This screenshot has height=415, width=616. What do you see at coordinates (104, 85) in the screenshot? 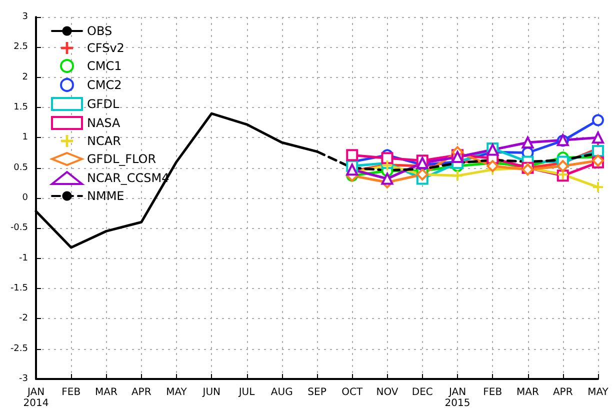
I see `legend-label: CMC2` at bounding box center [104, 85].